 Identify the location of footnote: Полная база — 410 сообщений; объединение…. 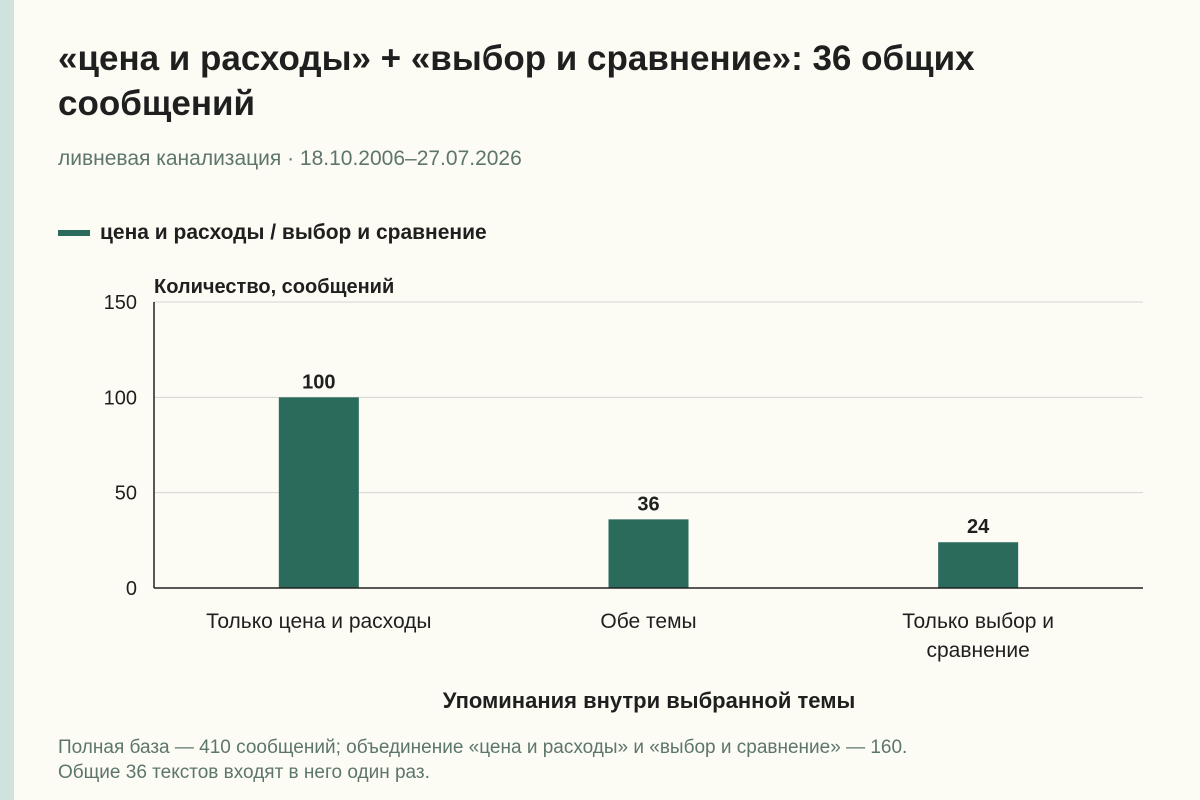
(613, 760).